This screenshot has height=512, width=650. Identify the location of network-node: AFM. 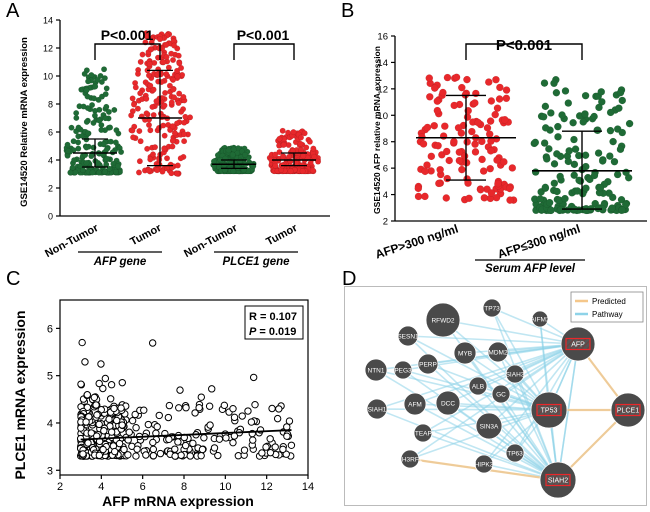
(415, 404).